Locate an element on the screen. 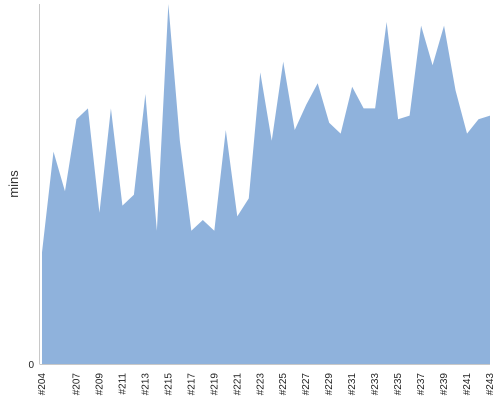  x-tick-label: #223 is located at coordinates (260, 384).